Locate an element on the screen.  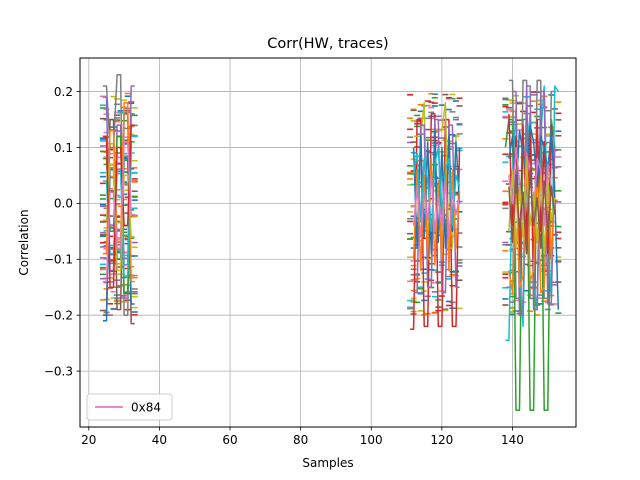
x-tick-label: 40 is located at coordinates (159, 440).